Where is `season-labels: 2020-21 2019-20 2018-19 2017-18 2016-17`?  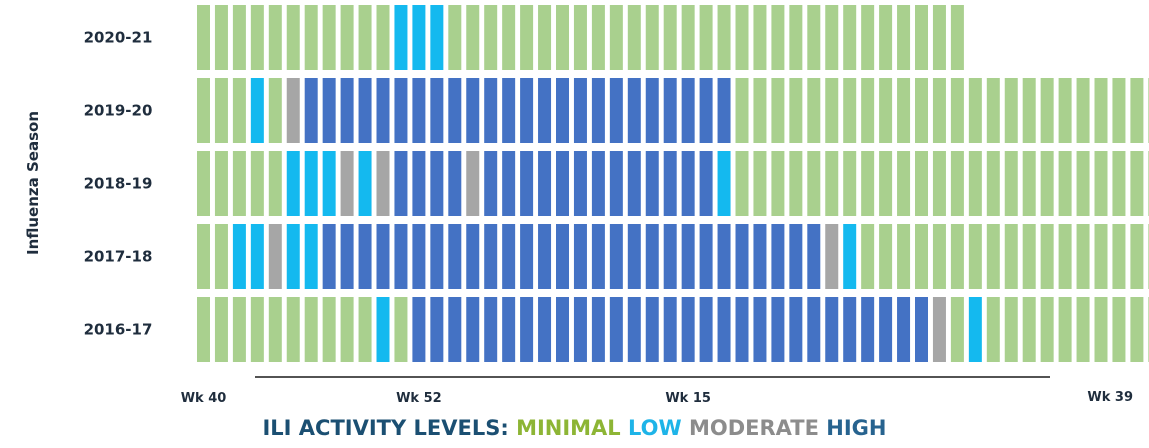 season-labels: 2020-21 2019-20 2018-19 2017-18 2016-17 is located at coordinates (118, 184).